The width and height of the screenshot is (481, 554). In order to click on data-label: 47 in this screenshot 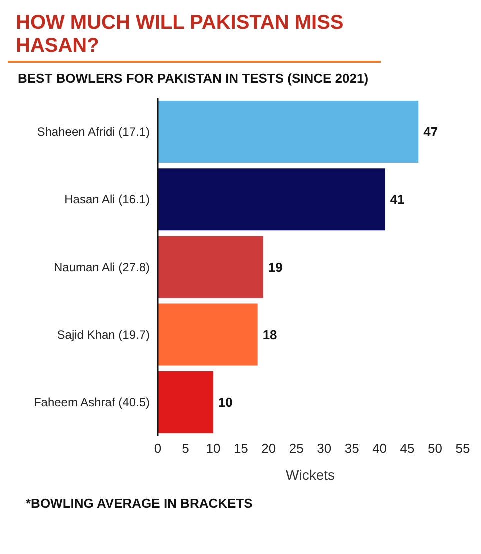, I will do `click(431, 132)`.